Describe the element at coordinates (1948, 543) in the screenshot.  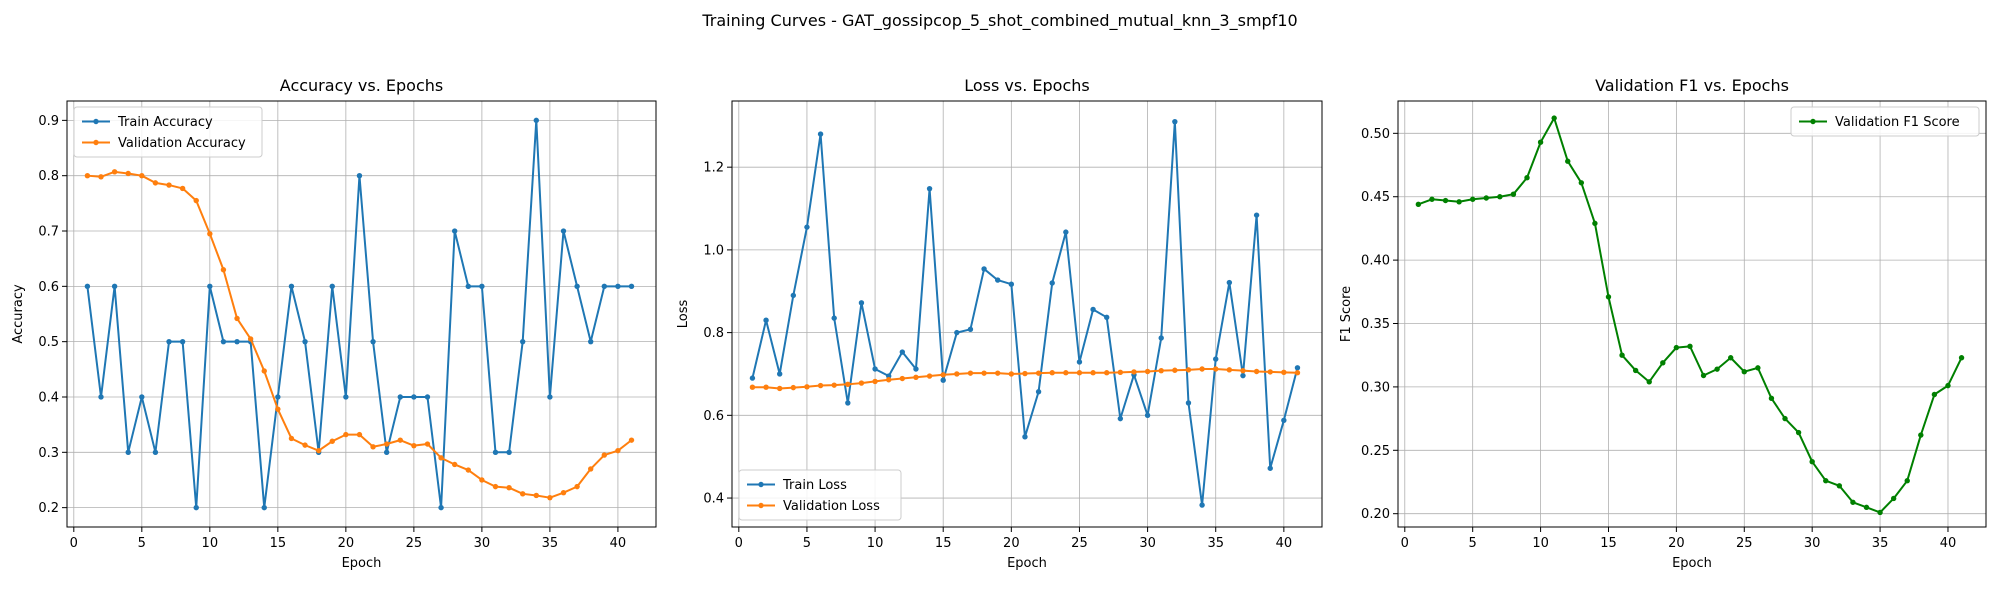
I see `x-tick-label: 40` at that location.